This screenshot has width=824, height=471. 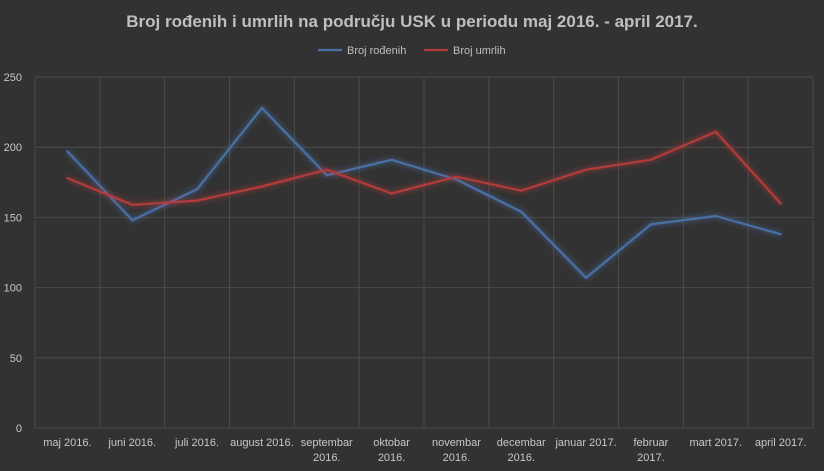 What do you see at coordinates (391, 443) in the screenshot?
I see `x-tick-label: oktobar` at bounding box center [391, 443].